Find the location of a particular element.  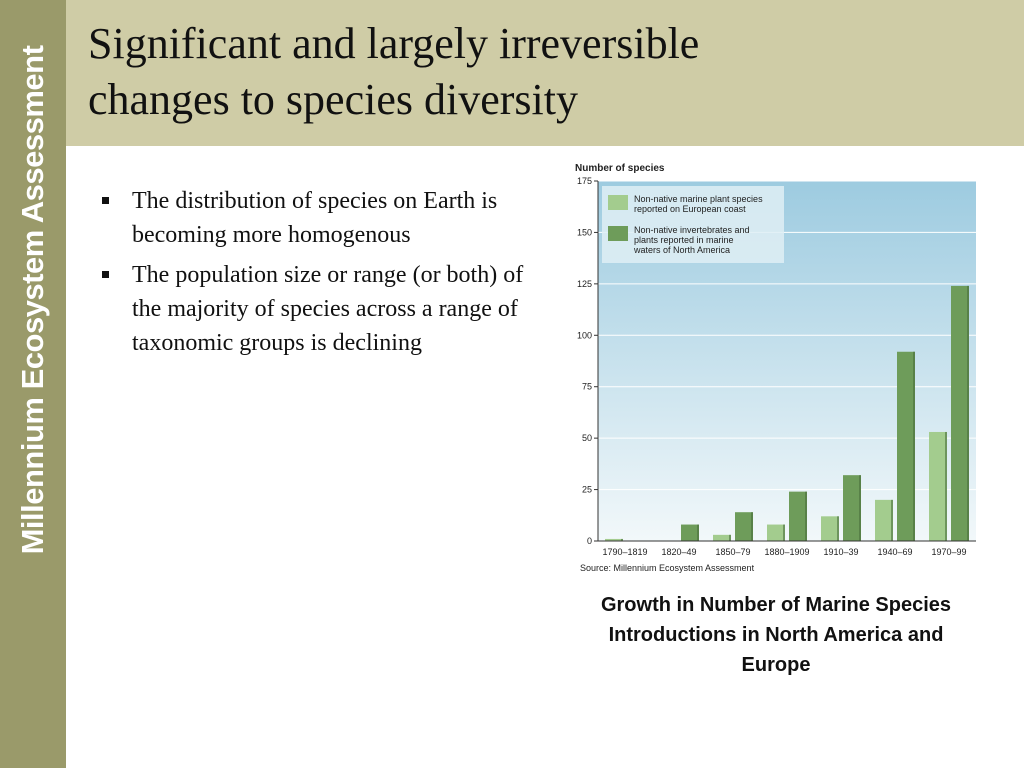

y-tick-label: 0 is located at coordinates (589, 541).